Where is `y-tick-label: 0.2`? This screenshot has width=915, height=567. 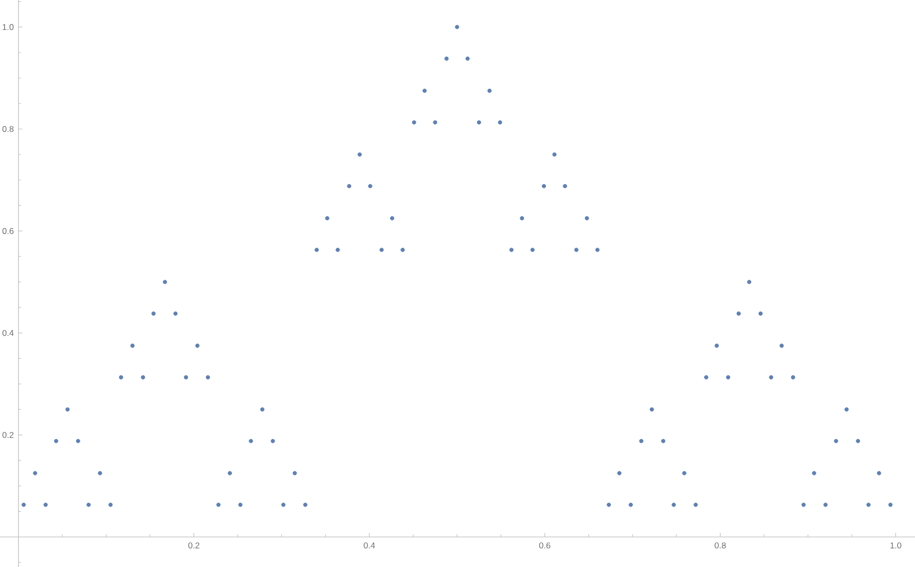 y-tick-label: 0.2 is located at coordinates (8, 435).